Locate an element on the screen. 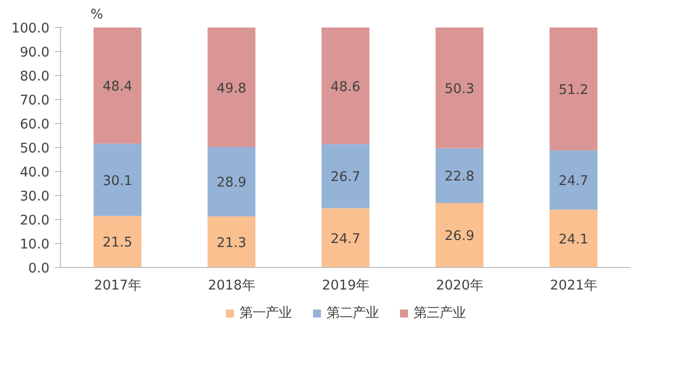 The image size is (695, 380). data-label: 51.2 is located at coordinates (573, 90).